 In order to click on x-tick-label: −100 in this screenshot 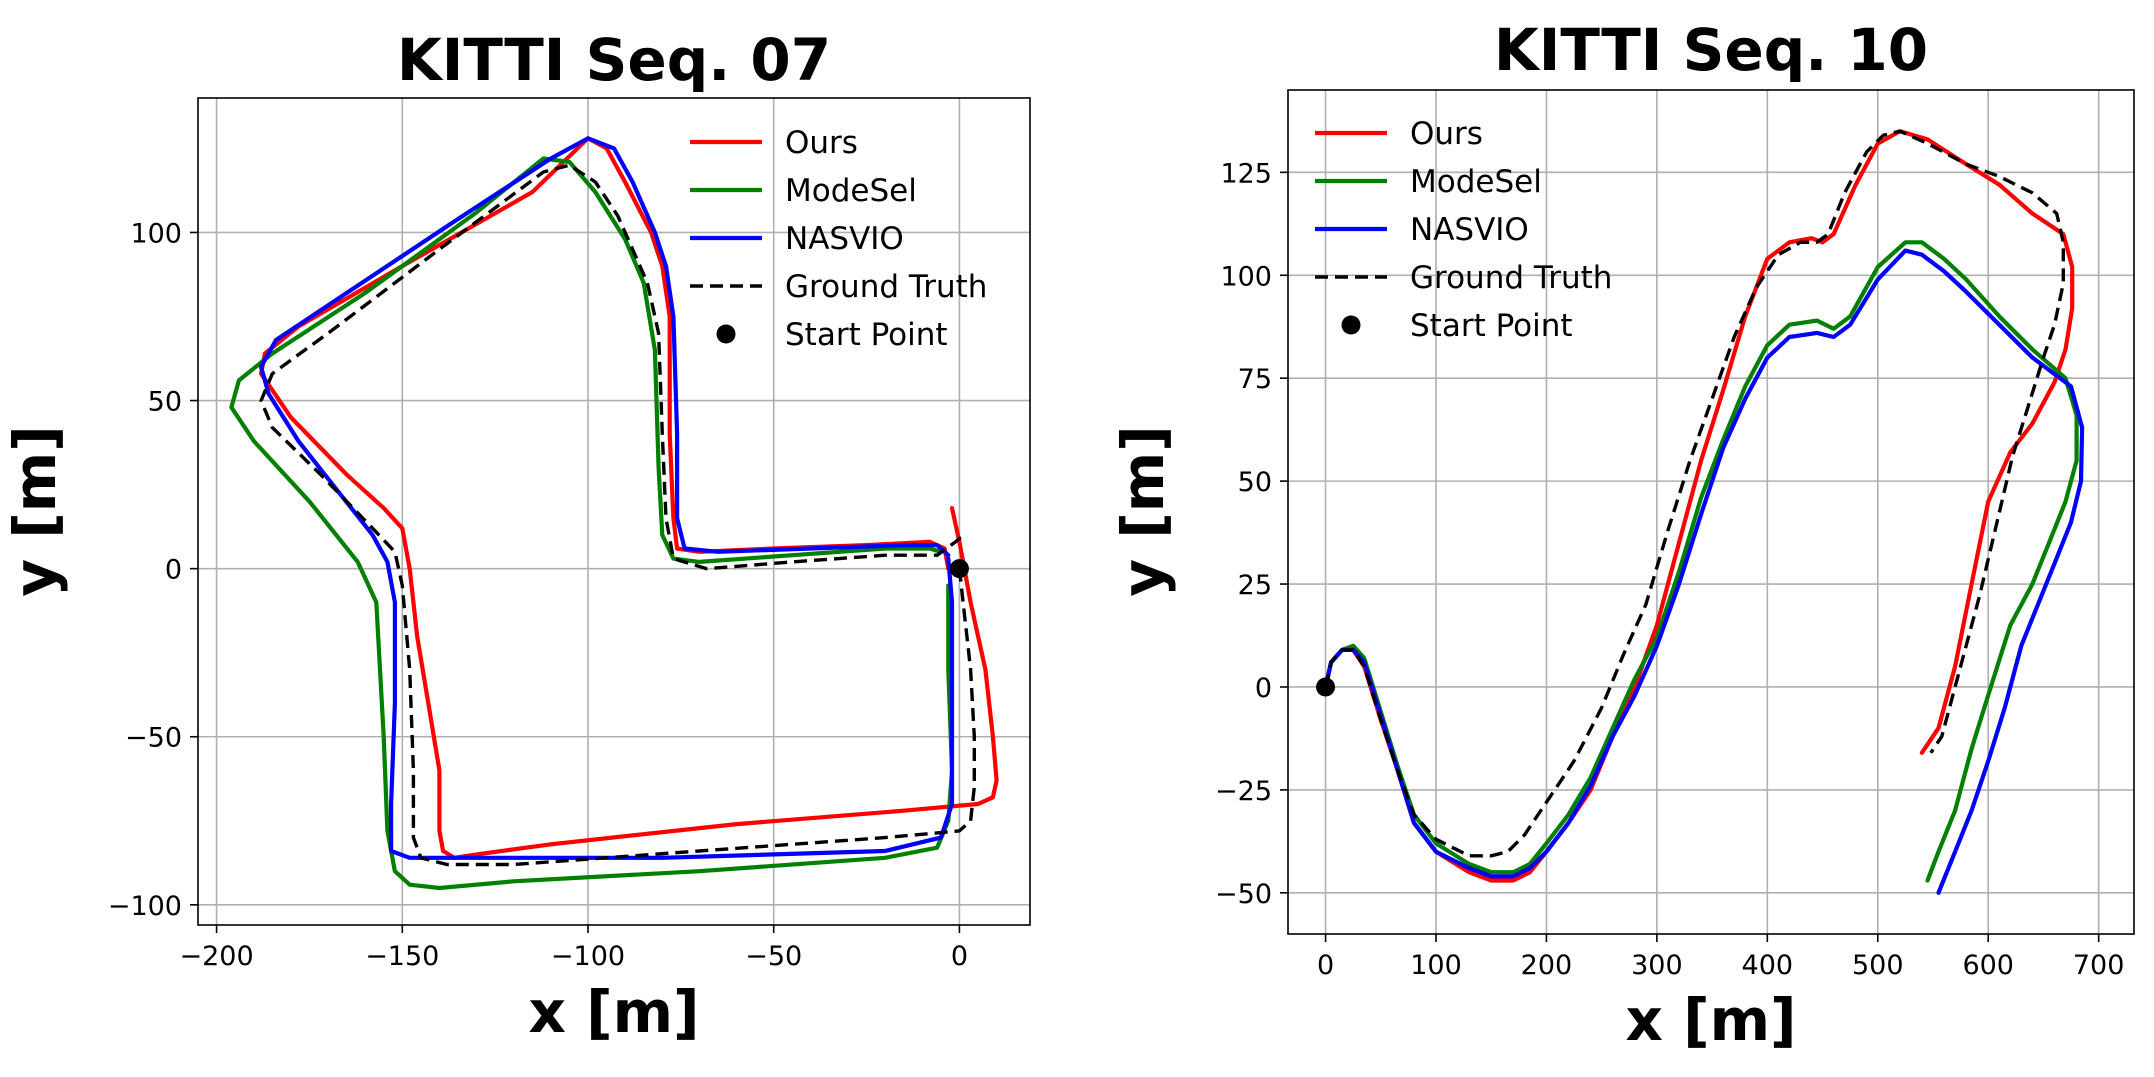, I will do `click(588, 956)`.